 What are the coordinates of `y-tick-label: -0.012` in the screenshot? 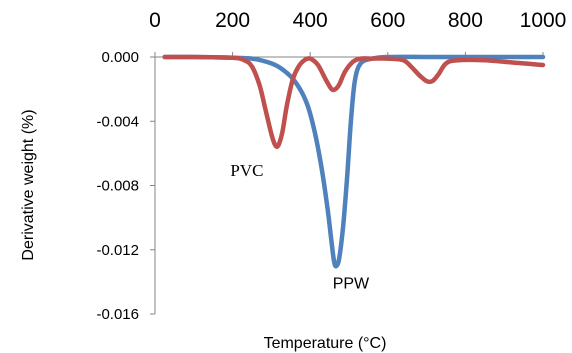 It's located at (117, 250).